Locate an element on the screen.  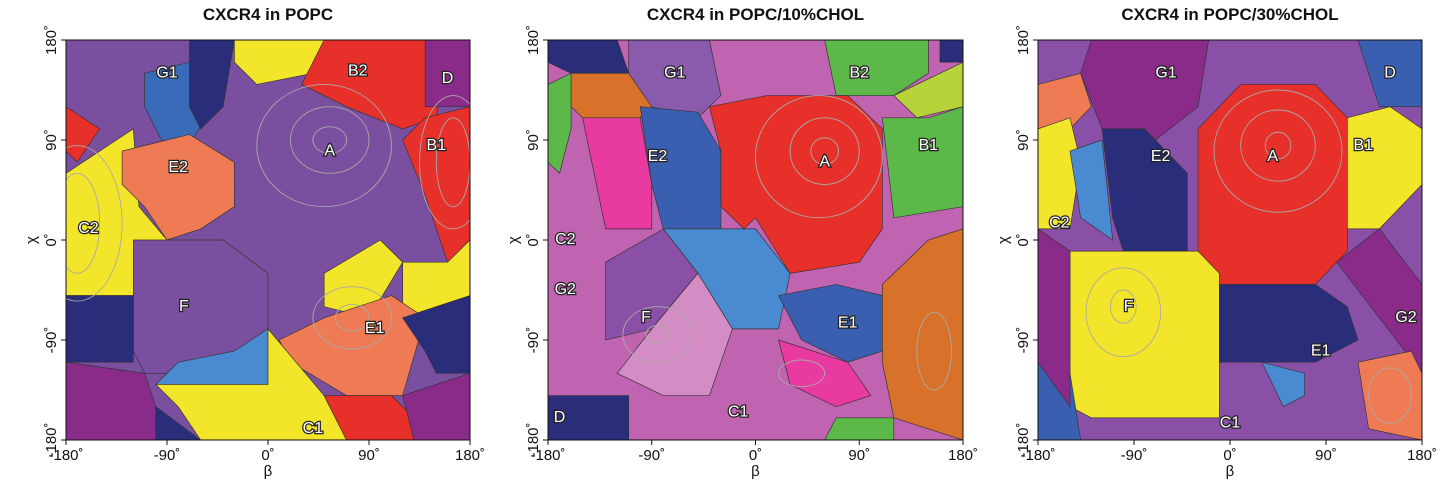
chart-title: CXCR4 in POPC/30%CHOL is located at coordinates (1229, 14).